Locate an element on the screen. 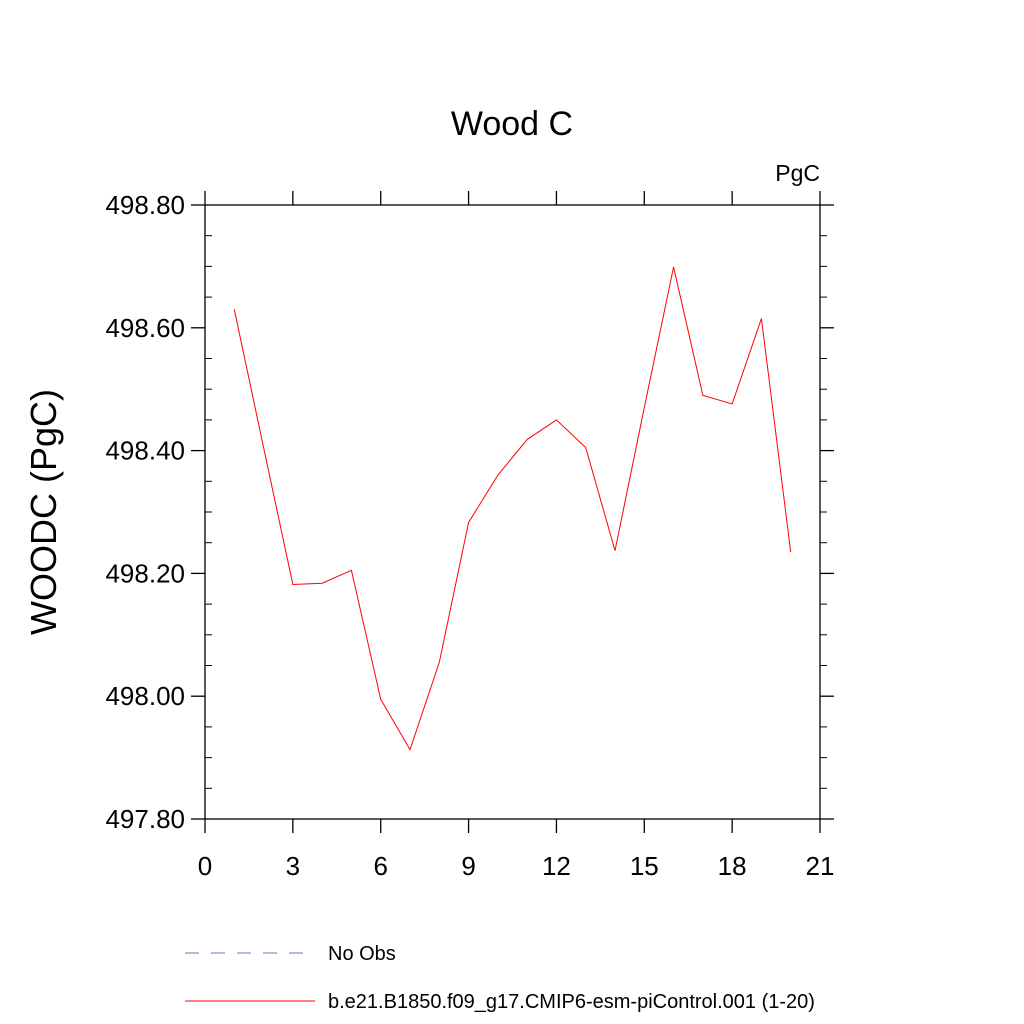  x-tick-label: 12 is located at coordinates (556, 866).